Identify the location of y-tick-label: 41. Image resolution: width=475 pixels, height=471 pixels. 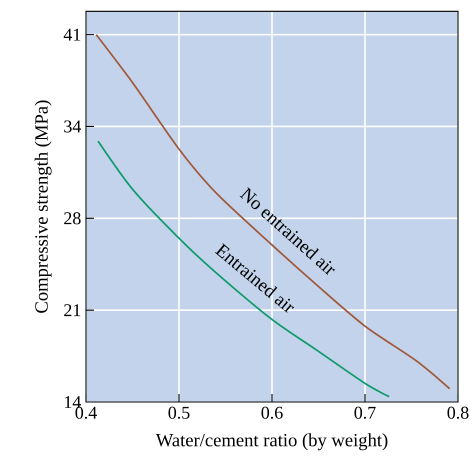
(72, 34).